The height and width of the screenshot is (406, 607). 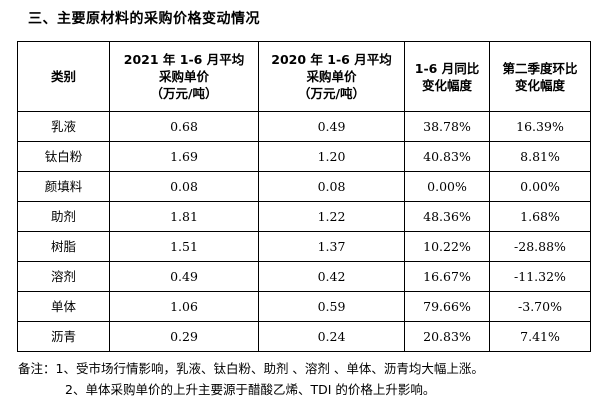 I want to click on table-row: 沥青 0.29 0.24 20.83% 7.41%, so click(x=304, y=336).